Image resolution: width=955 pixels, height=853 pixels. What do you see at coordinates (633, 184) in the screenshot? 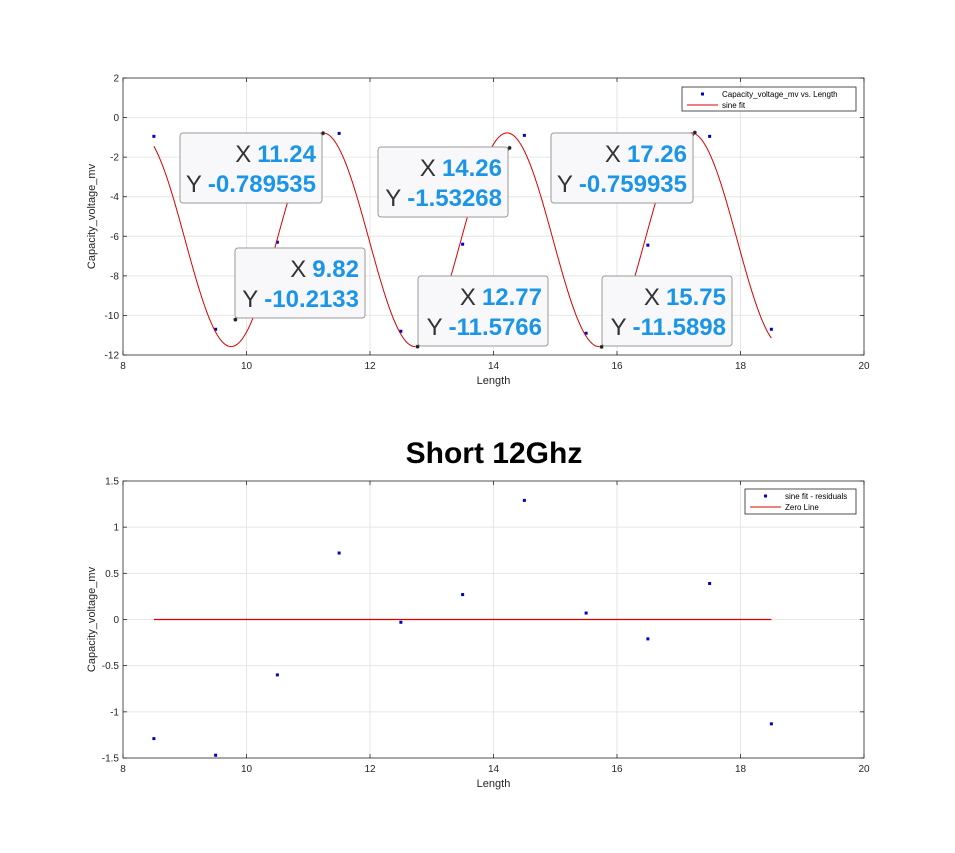
I see `datatip-y-value: -0.759935` at bounding box center [633, 184].